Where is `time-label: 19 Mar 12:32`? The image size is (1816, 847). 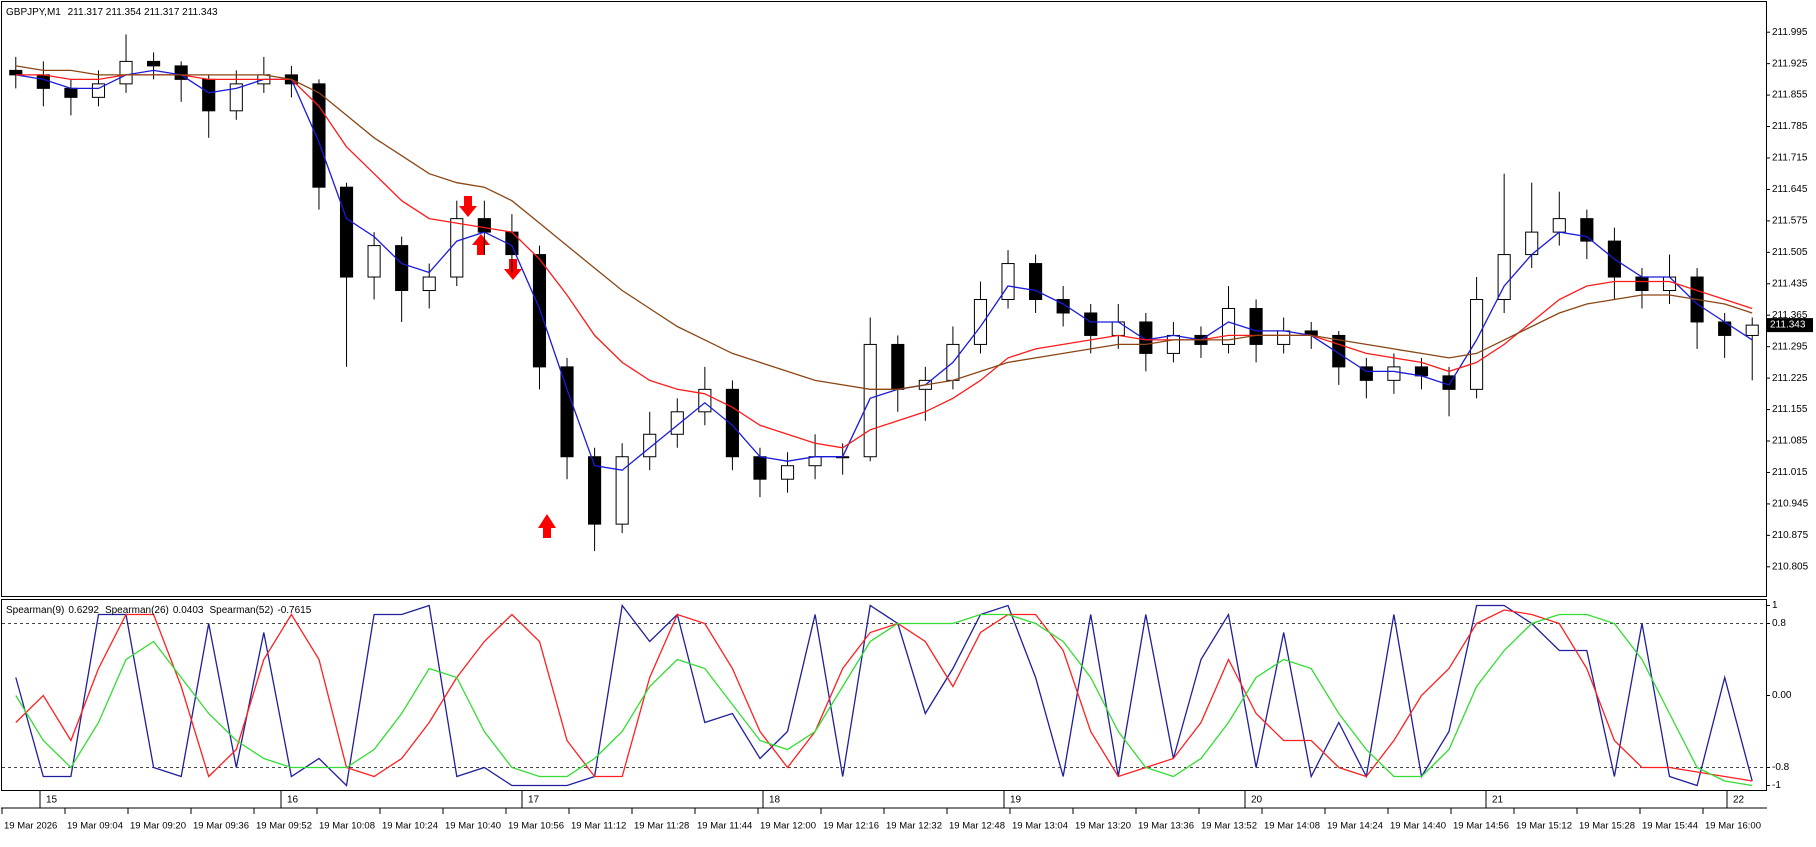 time-label: 19 Mar 12:32 is located at coordinates (914, 826).